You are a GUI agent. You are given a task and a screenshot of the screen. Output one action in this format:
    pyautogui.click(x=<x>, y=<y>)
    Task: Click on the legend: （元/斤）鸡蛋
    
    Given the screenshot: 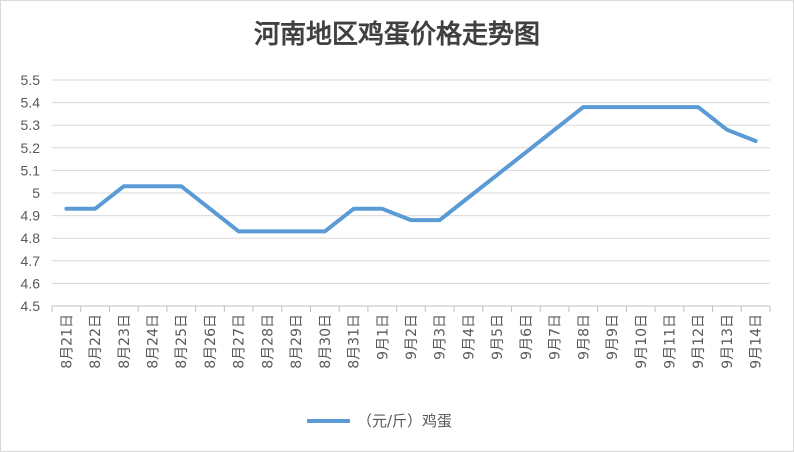 What is the action you would take?
    pyautogui.click(x=379, y=421)
    